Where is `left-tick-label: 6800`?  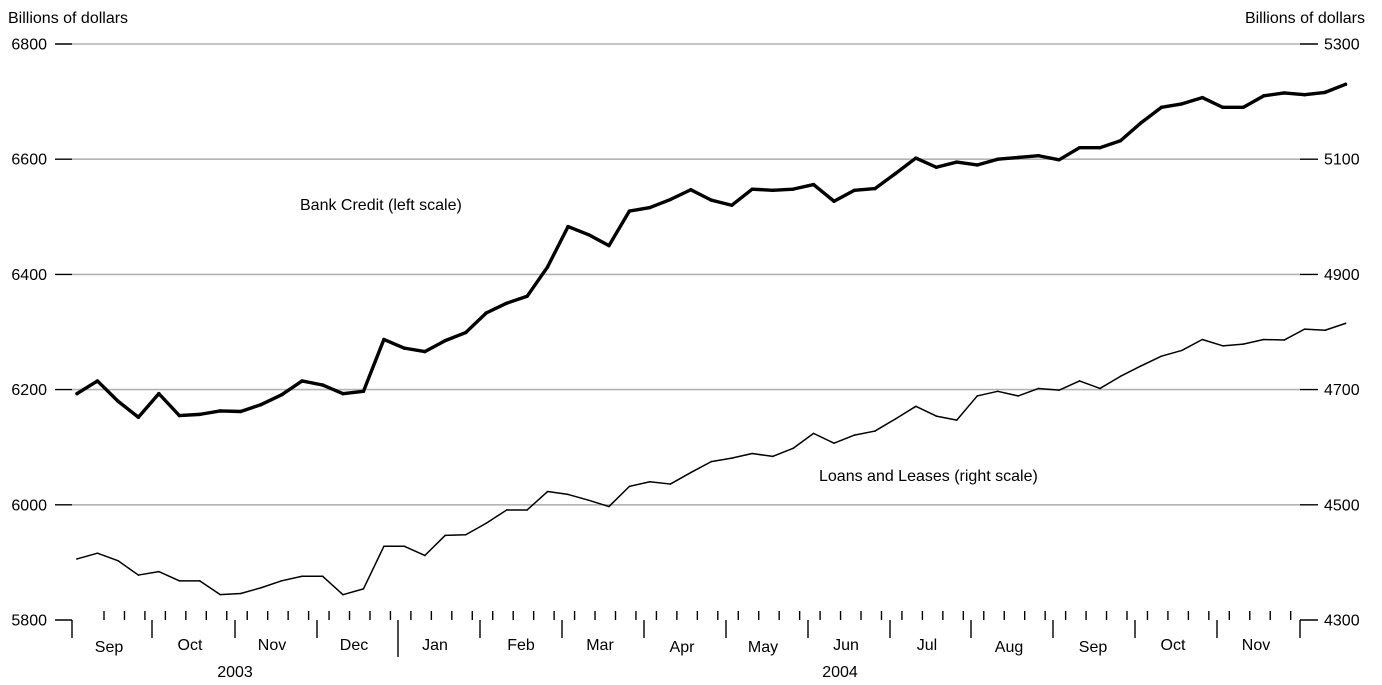 left-tick-label: 6800 is located at coordinates (29, 45).